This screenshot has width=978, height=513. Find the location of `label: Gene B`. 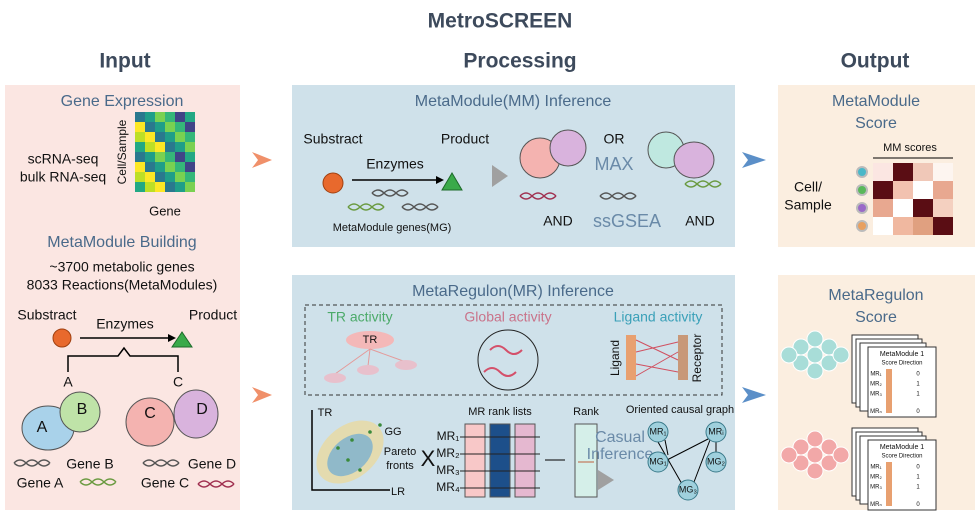

label: Gene B is located at coordinates (89, 464).